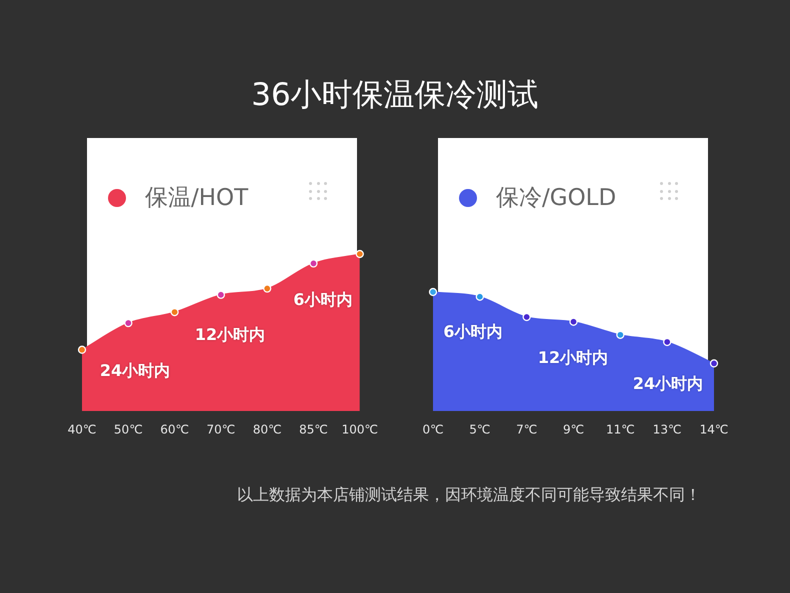 This screenshot has height=593, width=790. Describe the element at coordinates (128, 429) in the screenshot. I see `x-tick-label: 50℃` at that location.